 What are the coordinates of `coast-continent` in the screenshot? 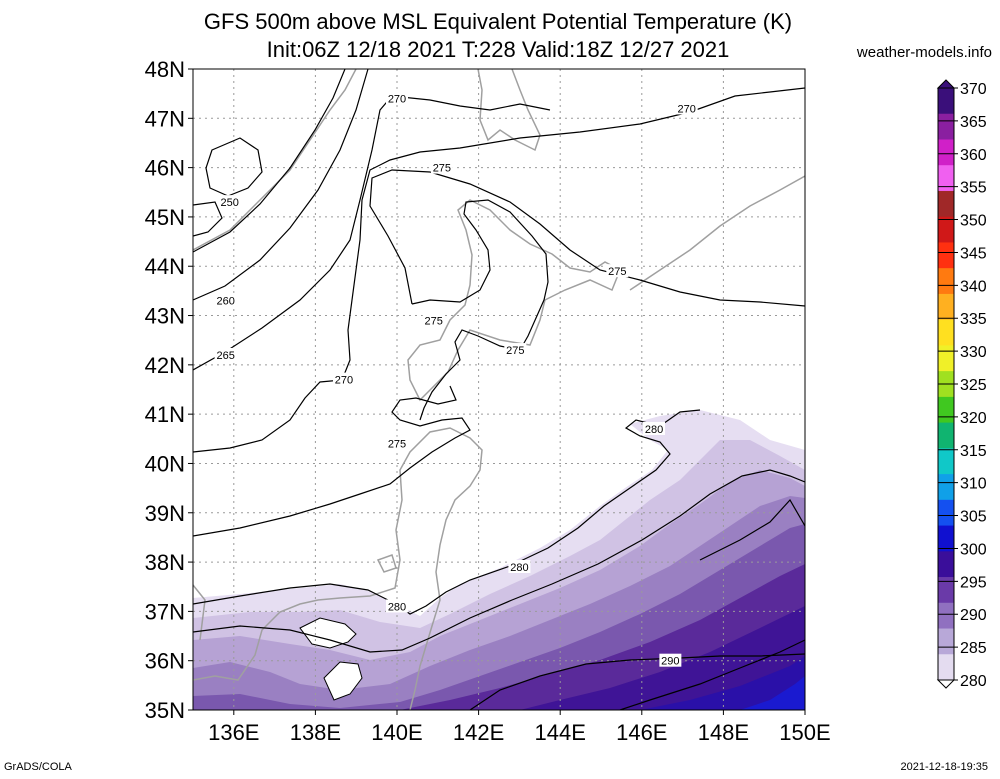 It's located at (275, 160).